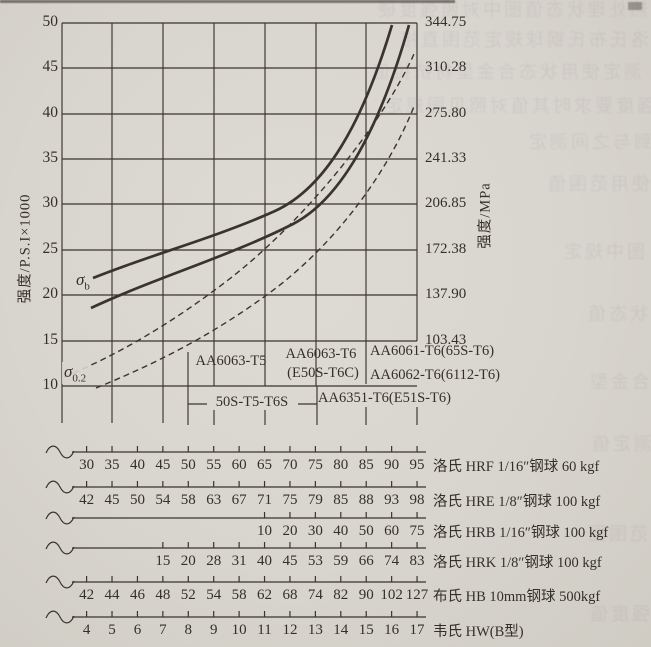  I want to click on hre-scale-value: 71, so click(265, 500).